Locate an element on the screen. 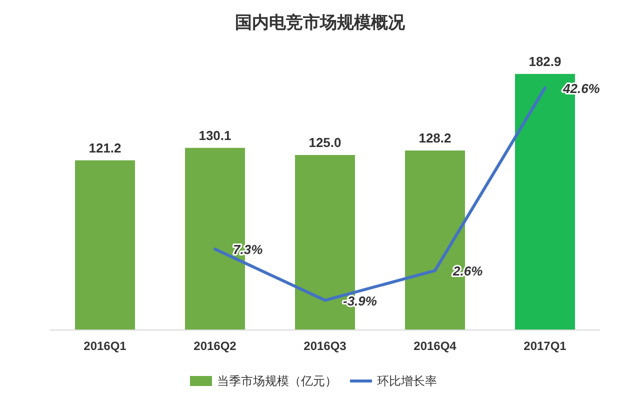  chart-title: 国内电竞市场规模概况 is located at coordinates (320, 22).